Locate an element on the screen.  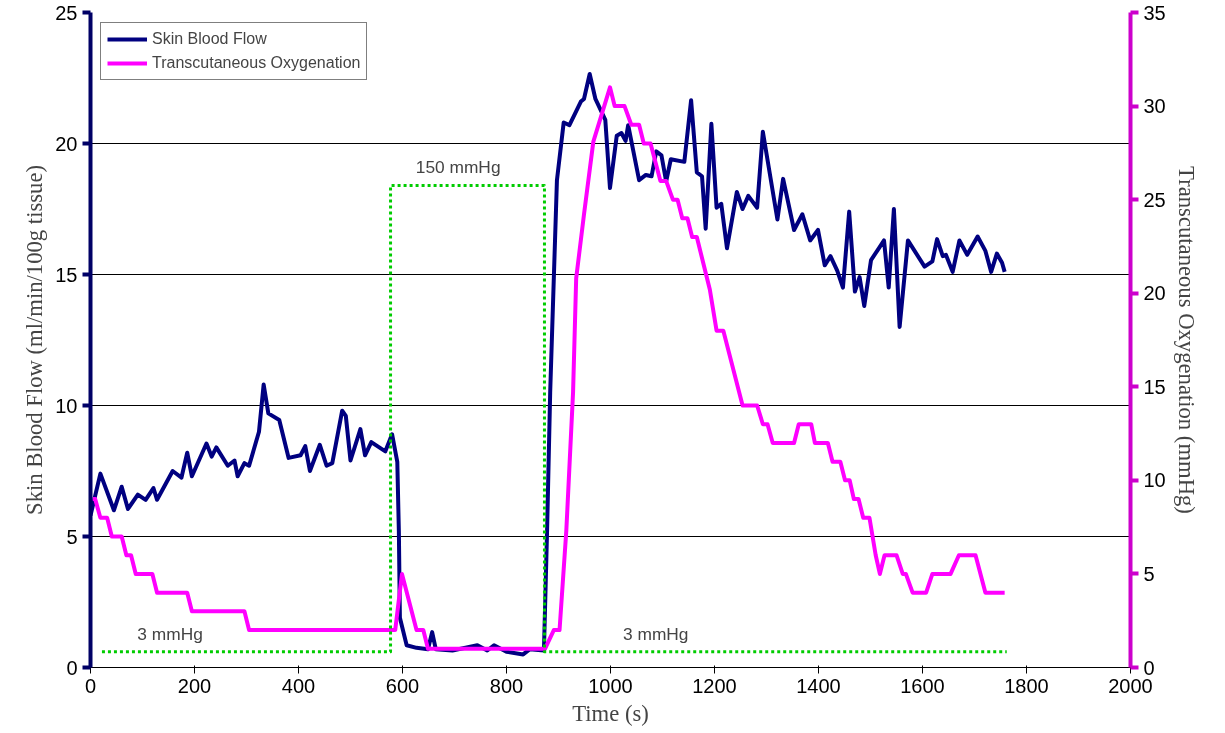
y2-tick-label: 20 is located at coordinates (1154, 293).